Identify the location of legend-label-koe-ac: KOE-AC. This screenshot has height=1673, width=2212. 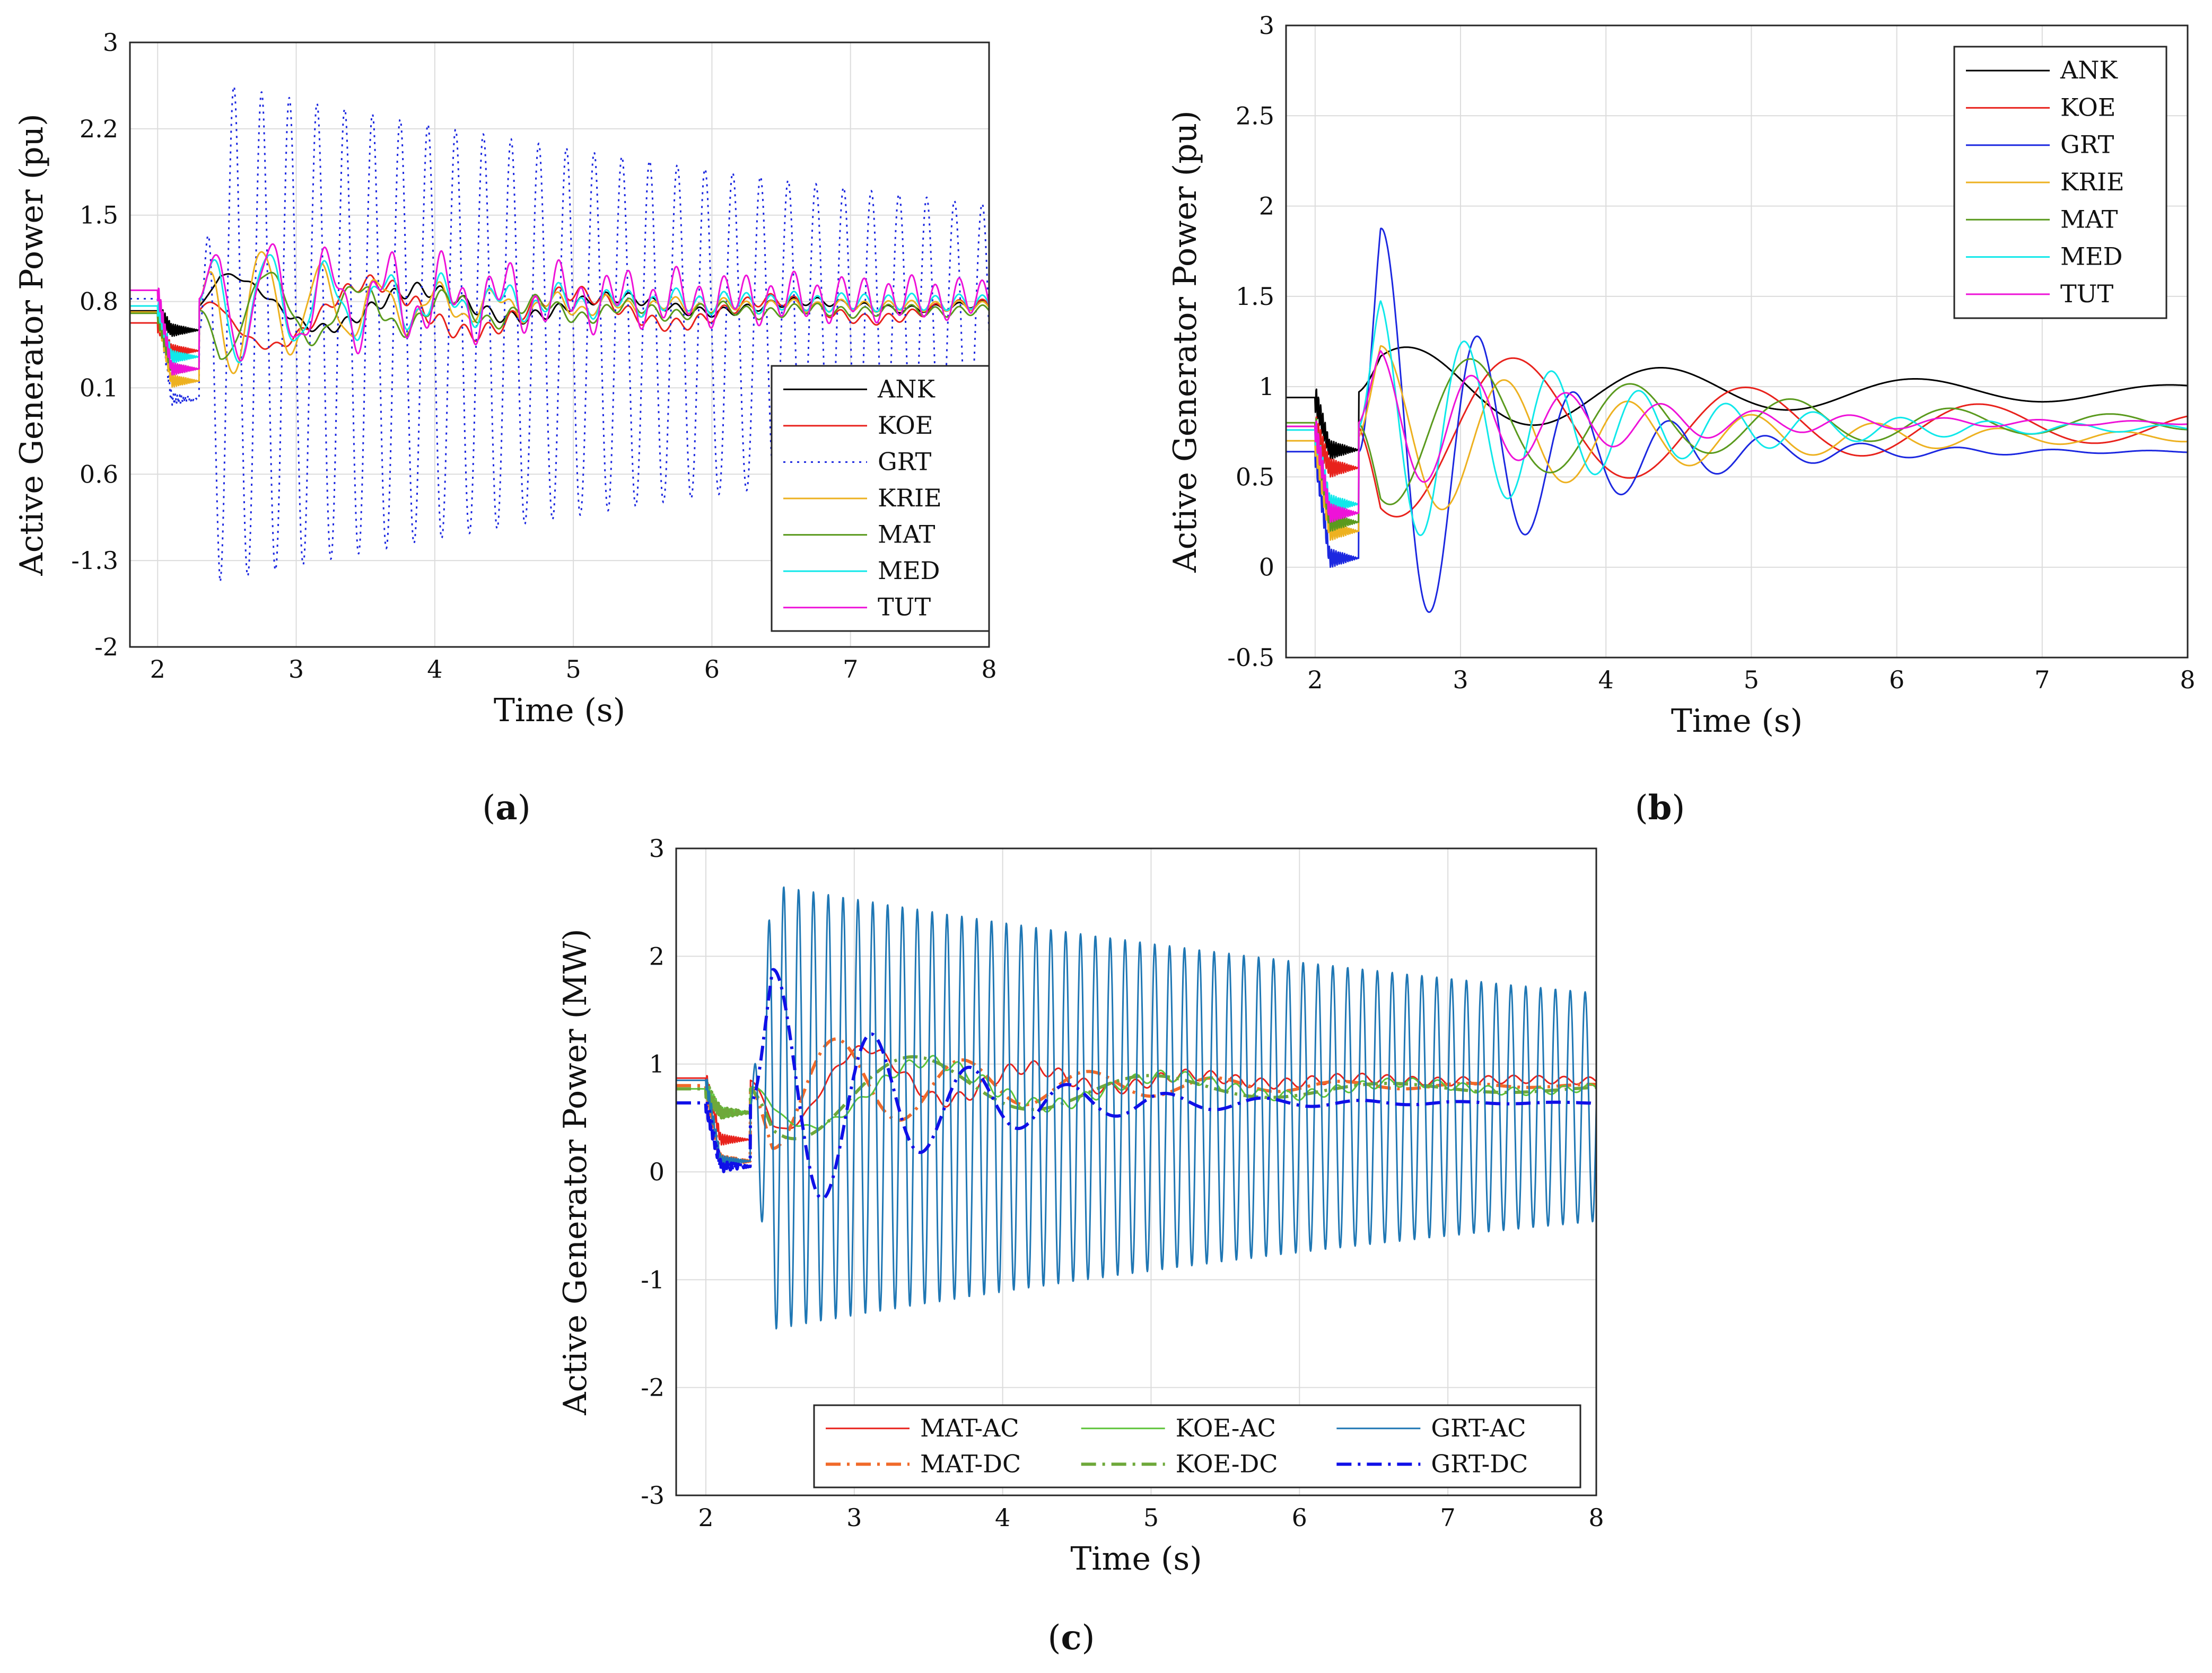
(1226, 1428).